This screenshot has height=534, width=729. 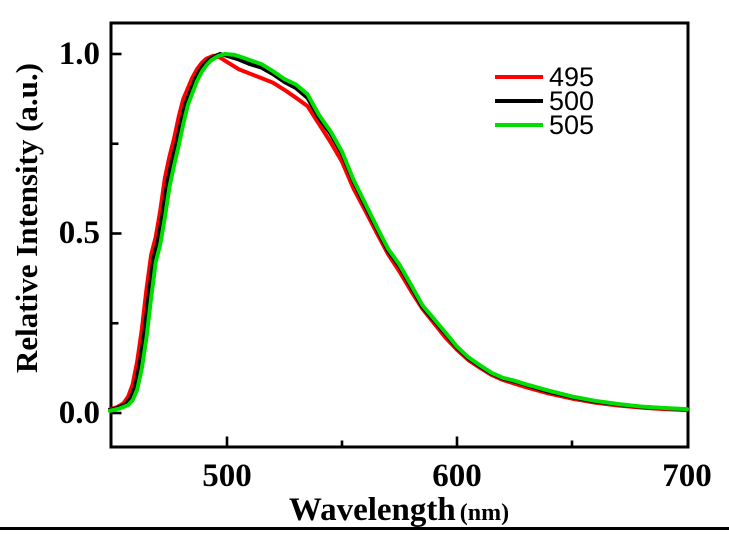 I want to click on bottom-rule, so click(x=364, y=528).